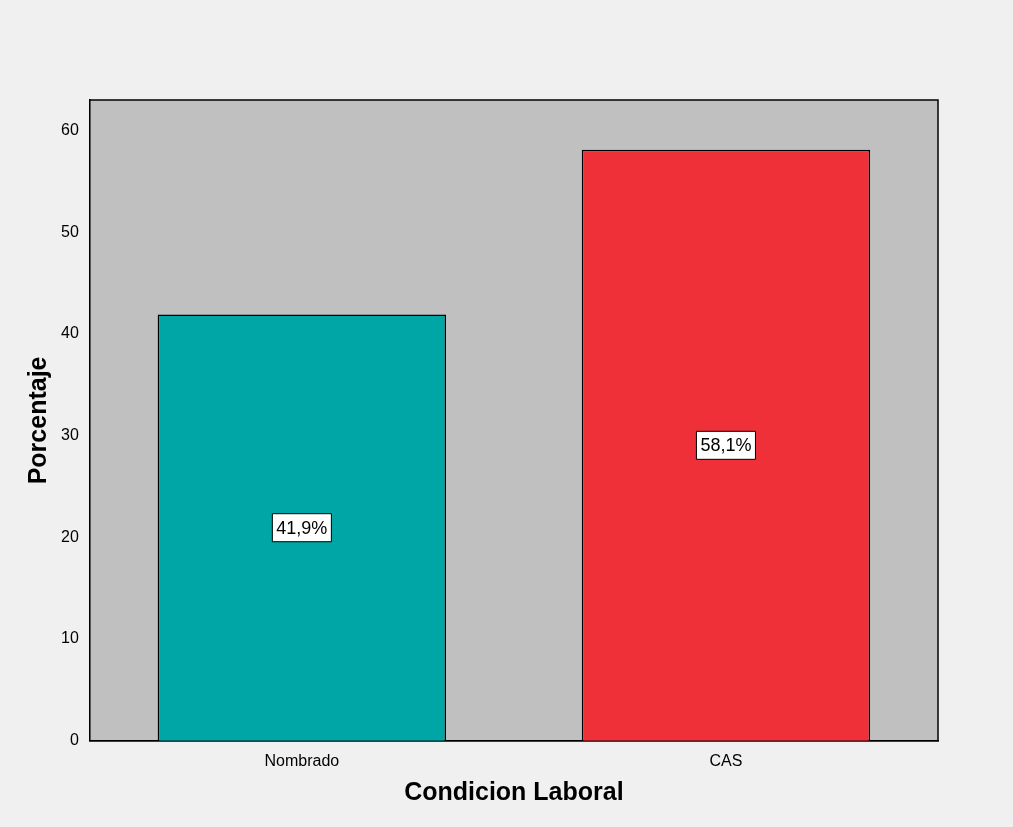 This screenshot has width=1013, height=827. What do you see at coordinates (514, 790) in the screenshot?
I see `x-axis-title: Condicion Laboral` at bounding box center [514, 790].